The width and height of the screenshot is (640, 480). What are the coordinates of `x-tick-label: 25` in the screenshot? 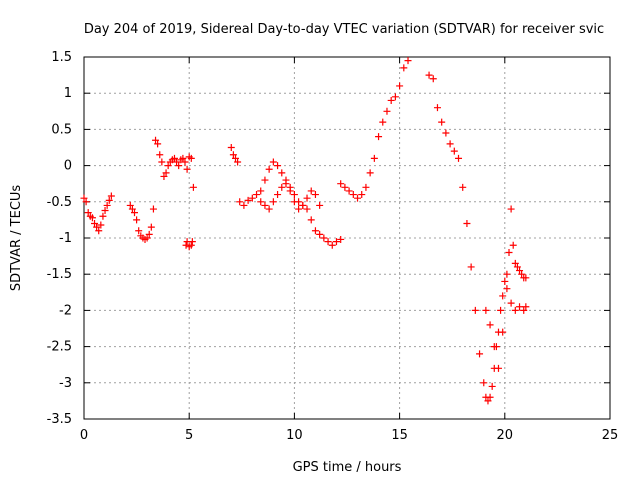 It's located at (610, 435).